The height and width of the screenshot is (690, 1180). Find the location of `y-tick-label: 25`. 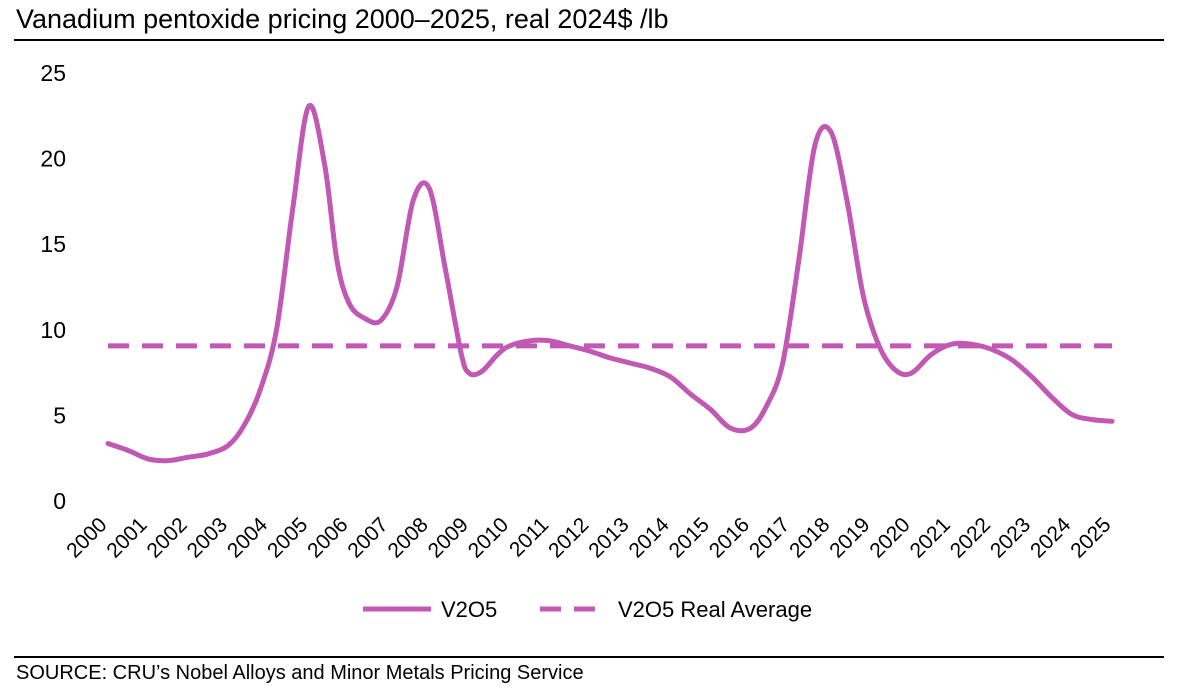

y-tick-label: 25 is located at coordinates (53, 73).